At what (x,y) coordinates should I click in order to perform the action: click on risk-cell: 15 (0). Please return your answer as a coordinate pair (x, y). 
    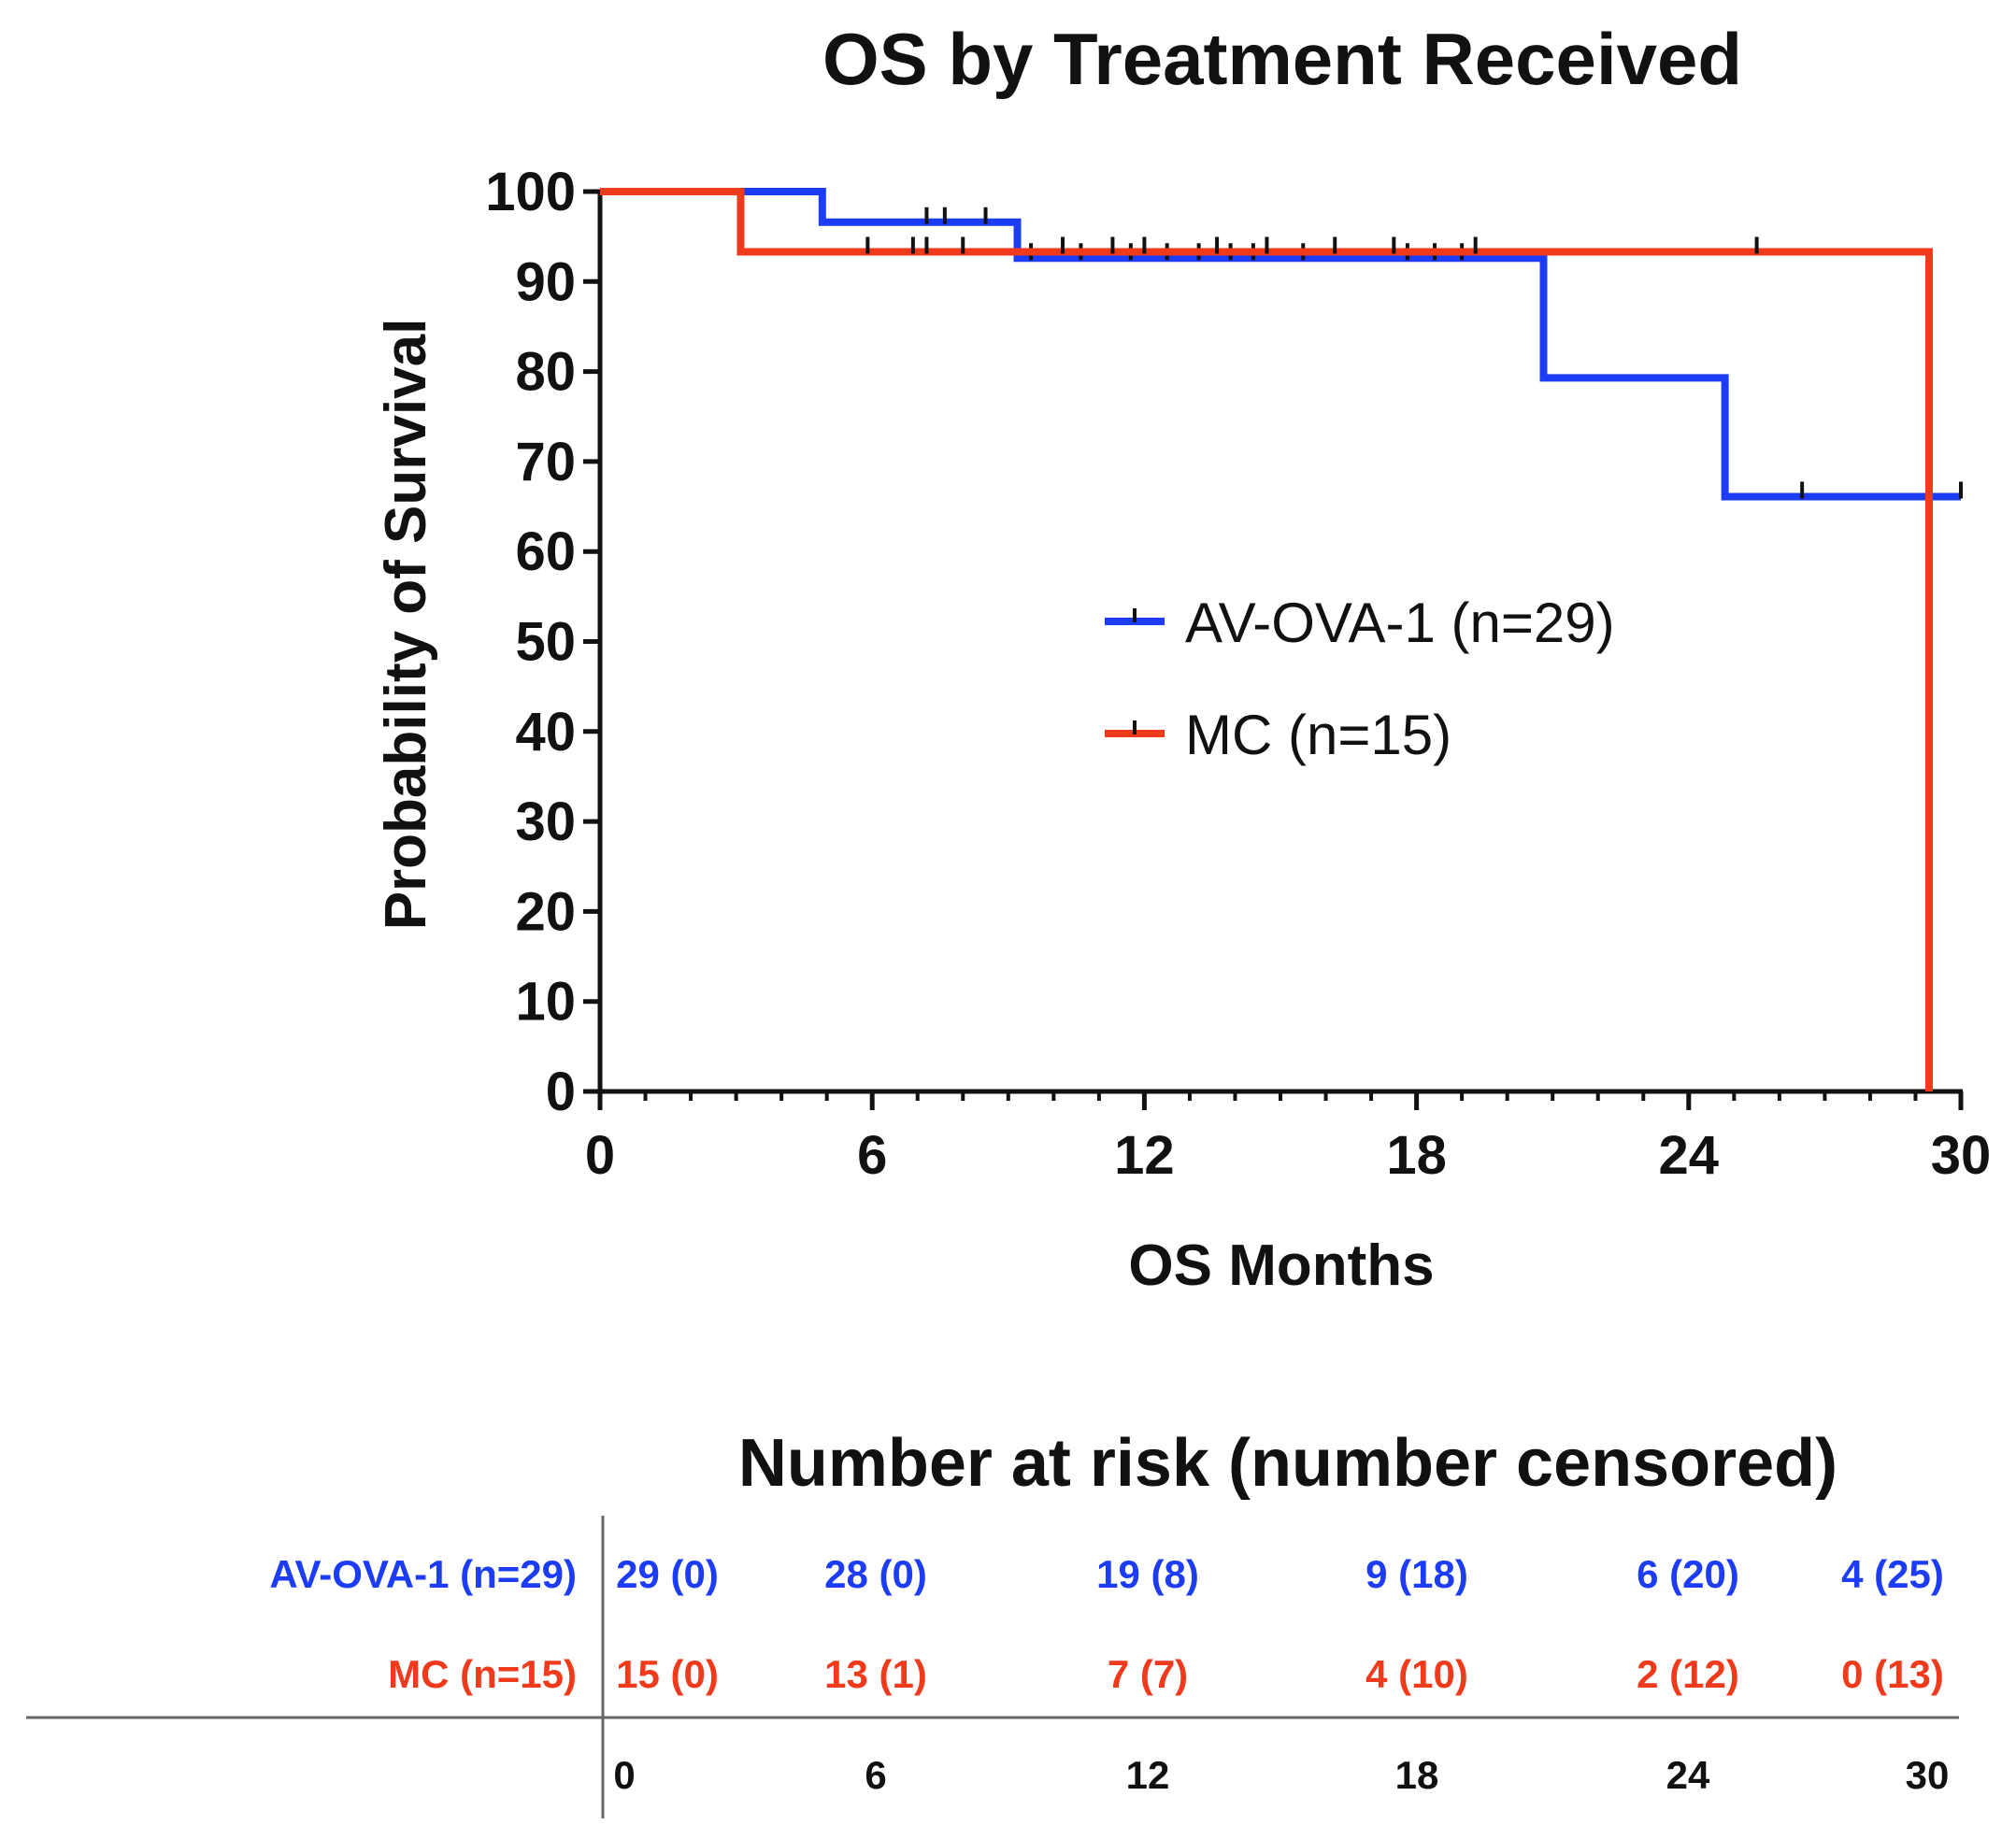
    Looking at the image, I should click on (667, 1674).